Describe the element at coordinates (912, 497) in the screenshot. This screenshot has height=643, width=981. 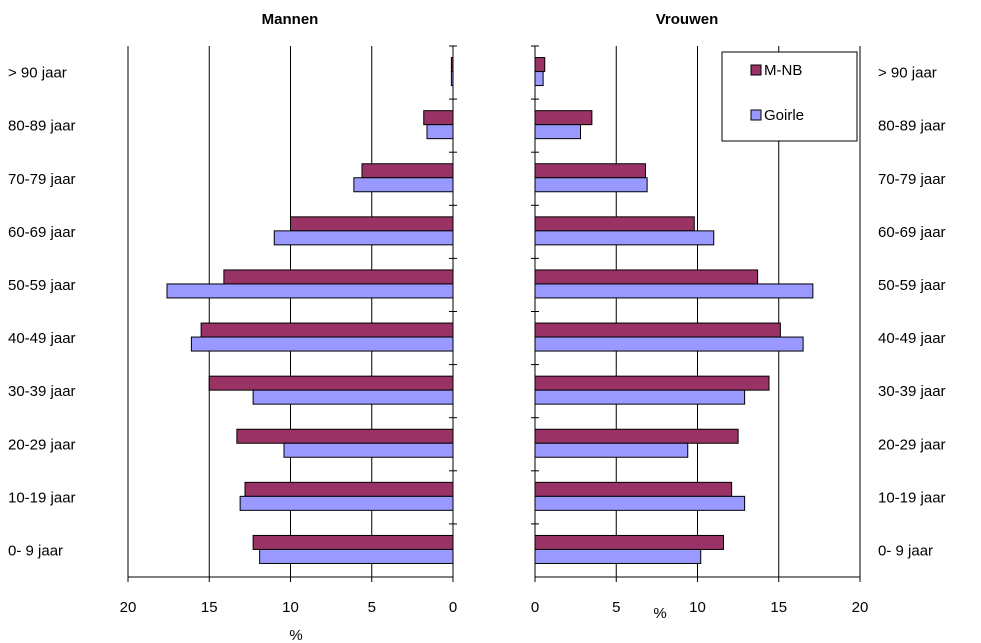
I see `right-category-label-10-19-jaar: 10-19 jaar` at that location.